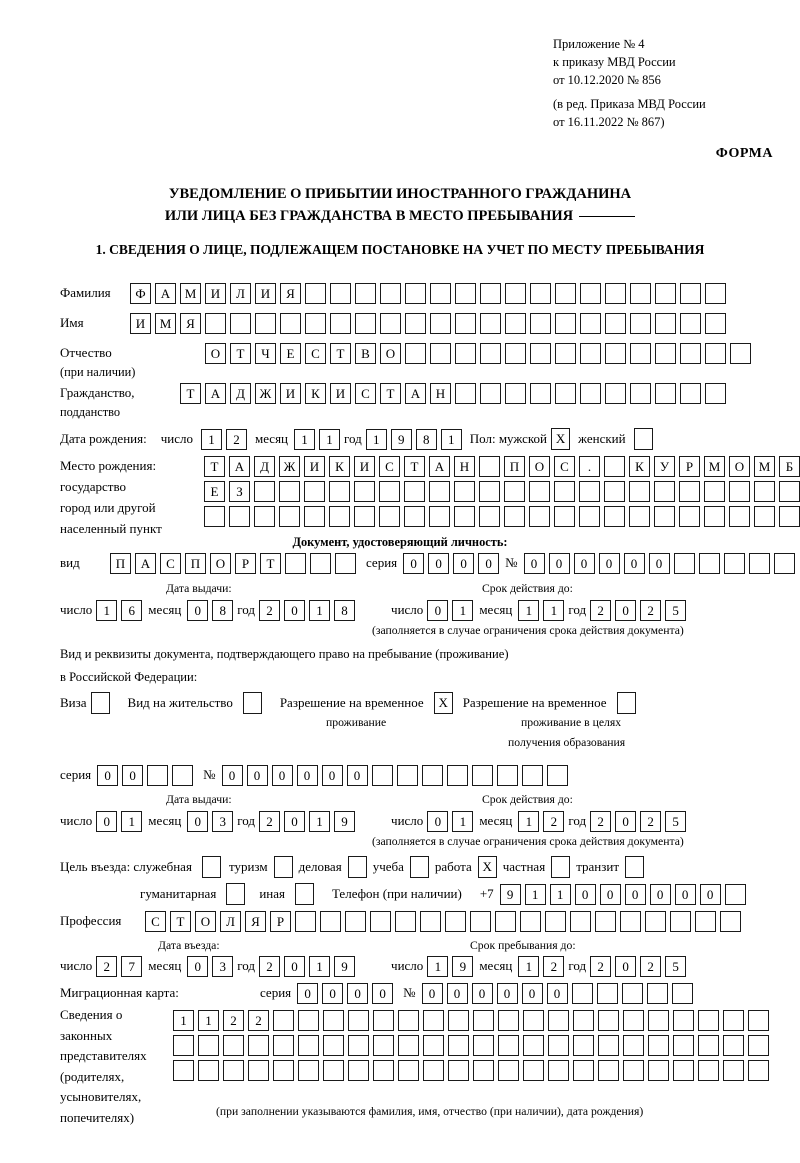 Image resolution: width=800 pixels, height=1163 pixels. I want to click on char-cell: 3, so click(223, 966).